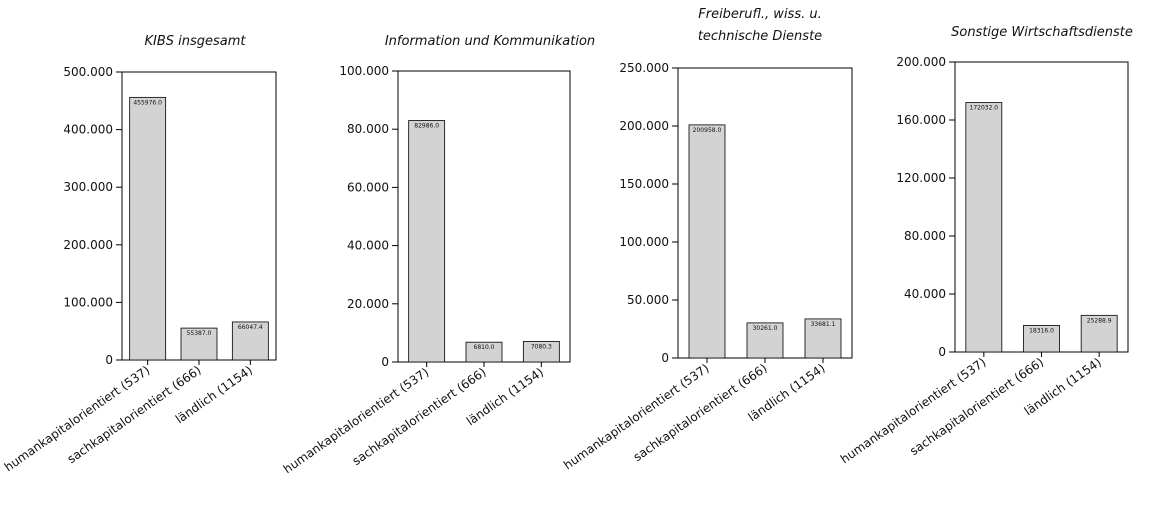  What do you see at coordinates (1041, 330) in the screenshot?
I see `bar-value-label: 18316.0` at bounding box center [1041, 330].